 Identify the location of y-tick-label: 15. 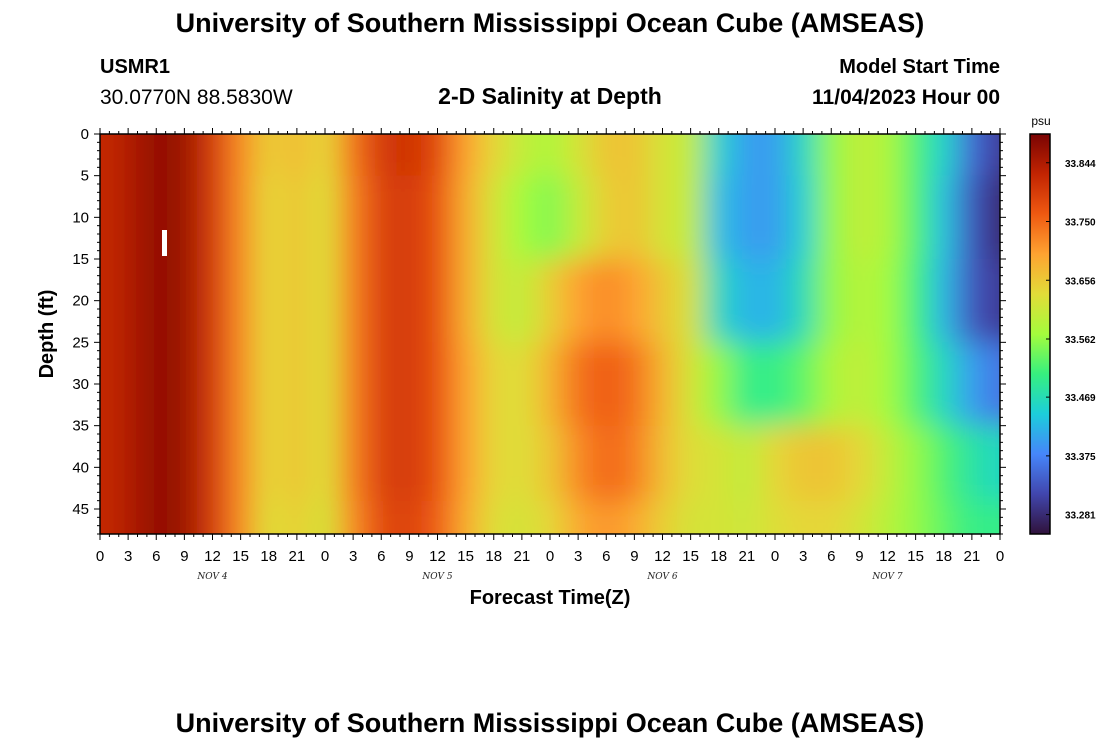
(80, 259).